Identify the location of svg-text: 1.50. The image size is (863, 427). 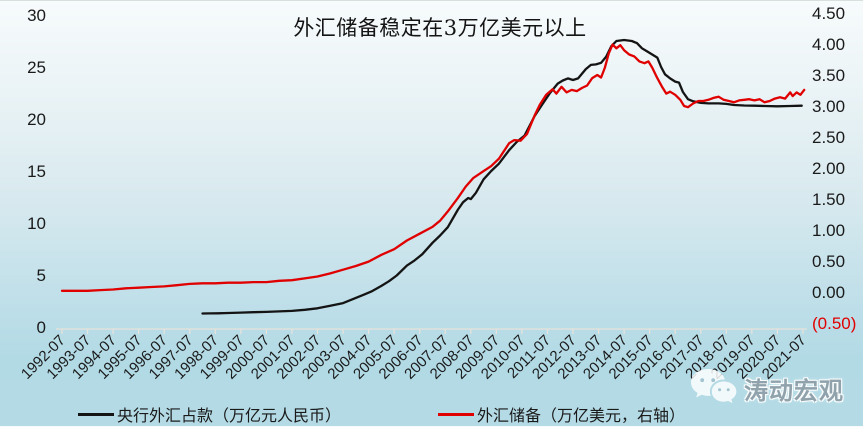
(828, 199).